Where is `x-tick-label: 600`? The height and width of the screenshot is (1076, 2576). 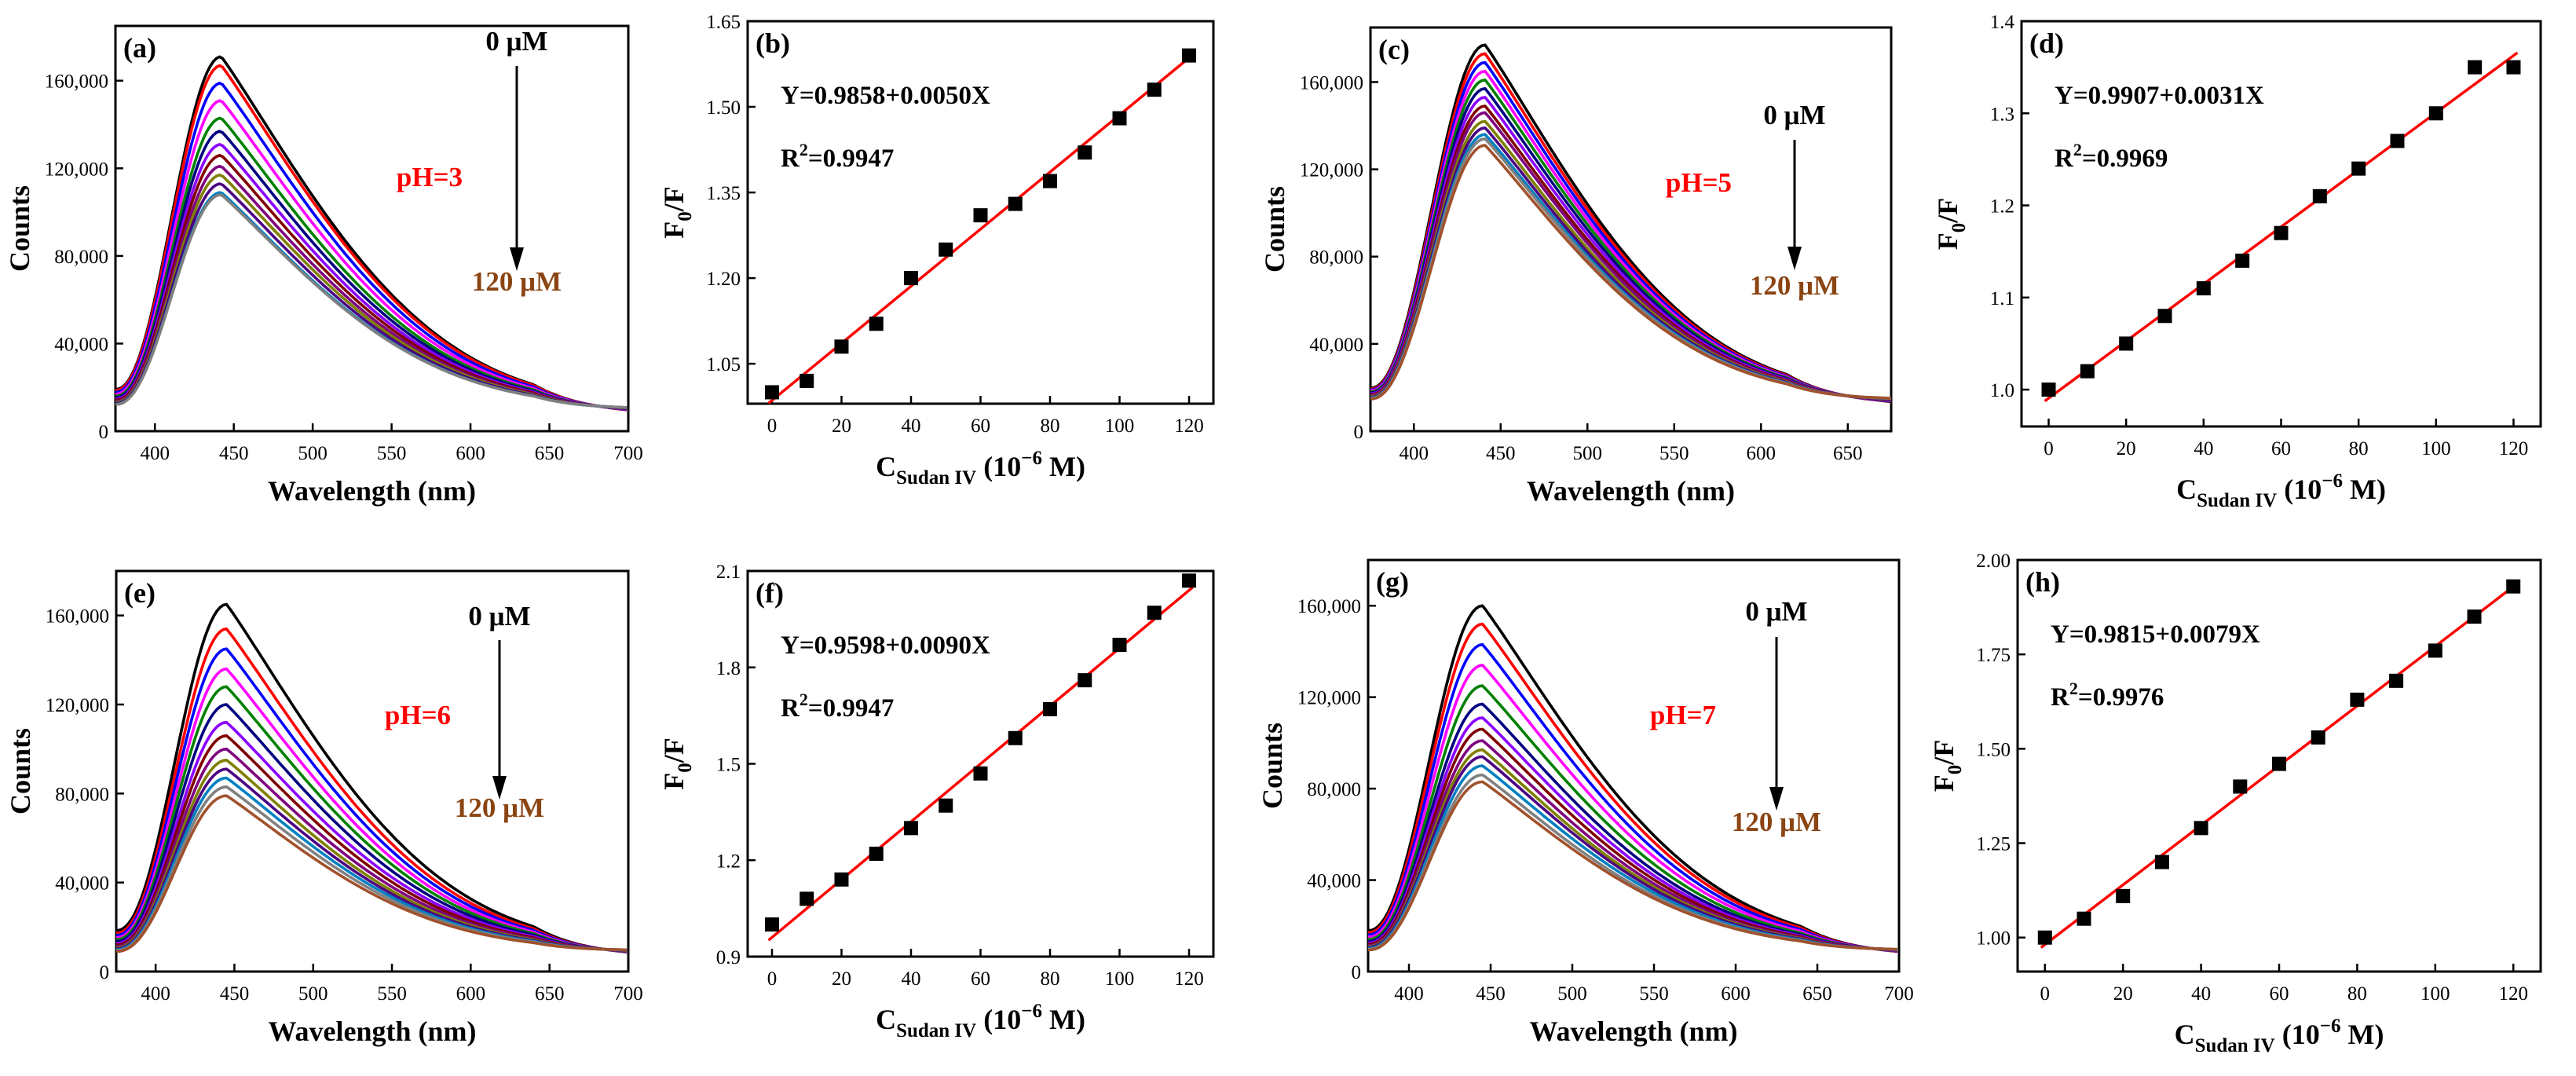
x-tick-label: 600 is located at coordinates (1736, 994).